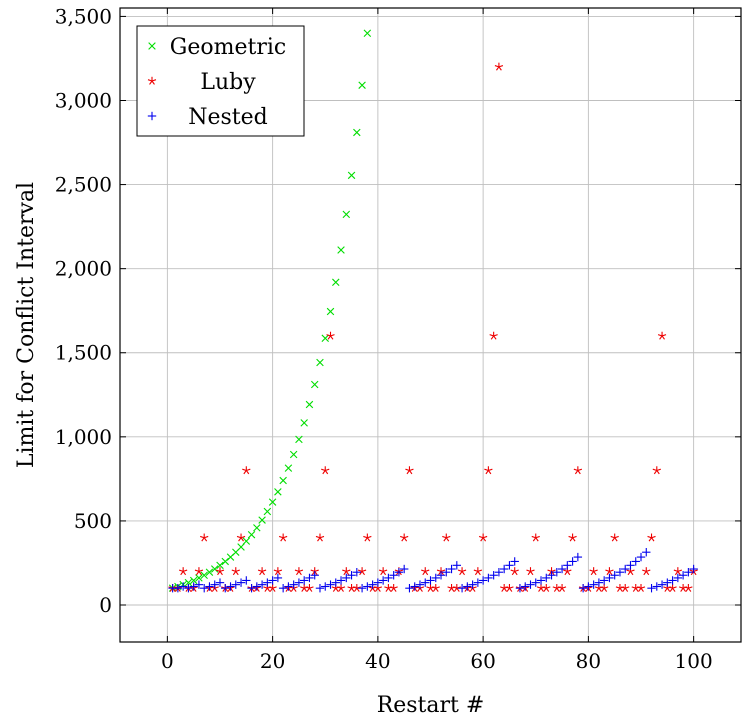  What do you see at coordinates (83, 353) in the screenshot?
I see `y-tick-label: 1,500` at bounding box center [83, 353].